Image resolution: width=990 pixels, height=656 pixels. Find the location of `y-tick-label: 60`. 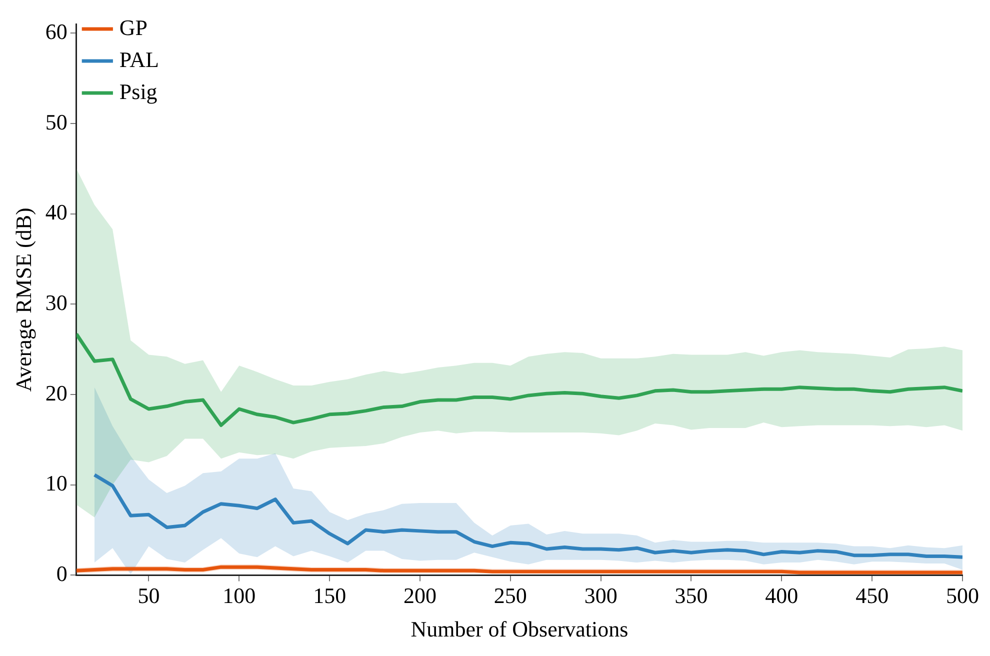

y-tick-label: 60 is located at coordinates (56, 31).